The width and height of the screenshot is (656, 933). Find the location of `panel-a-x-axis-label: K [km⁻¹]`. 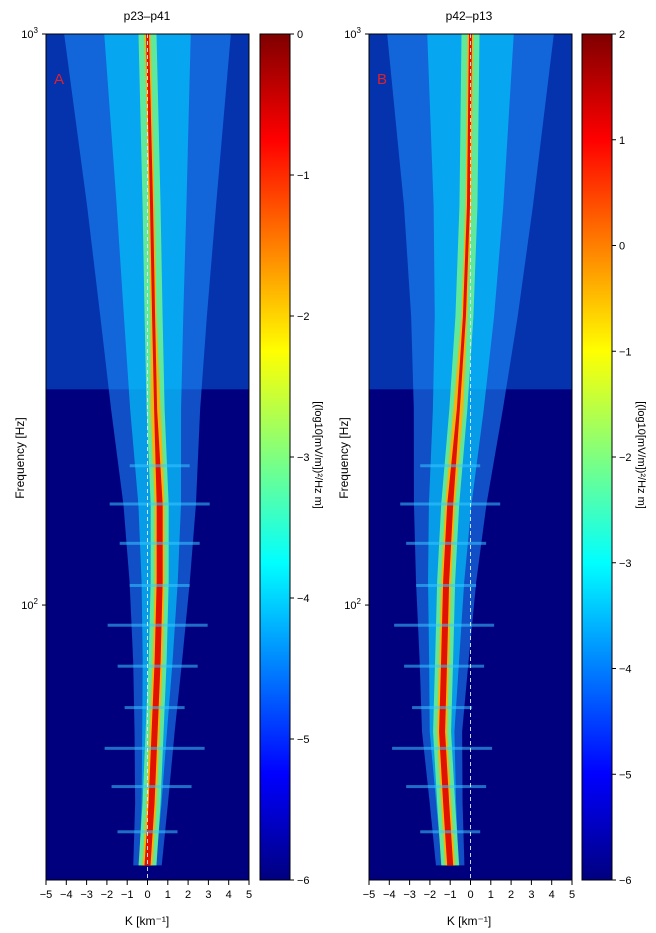

panel-a-x-axis-label: K [km⁻¹] is located at coordinates (147, 921).